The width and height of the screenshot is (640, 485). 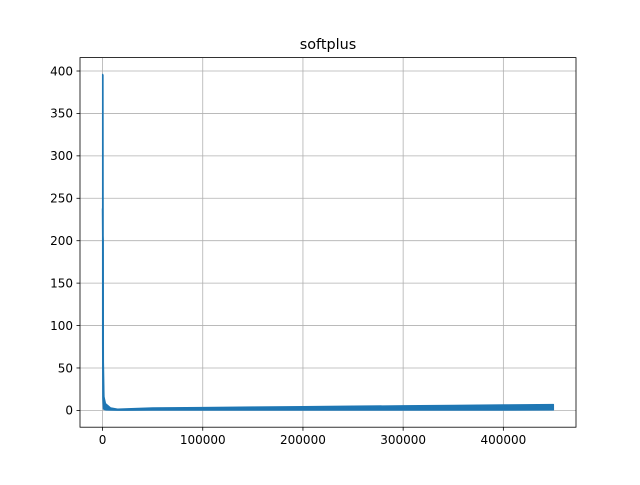 What do you see at coordinates (65, 368) in the screenshot?
I see `y-tick-label: 50` at bounding box center [65, 368].